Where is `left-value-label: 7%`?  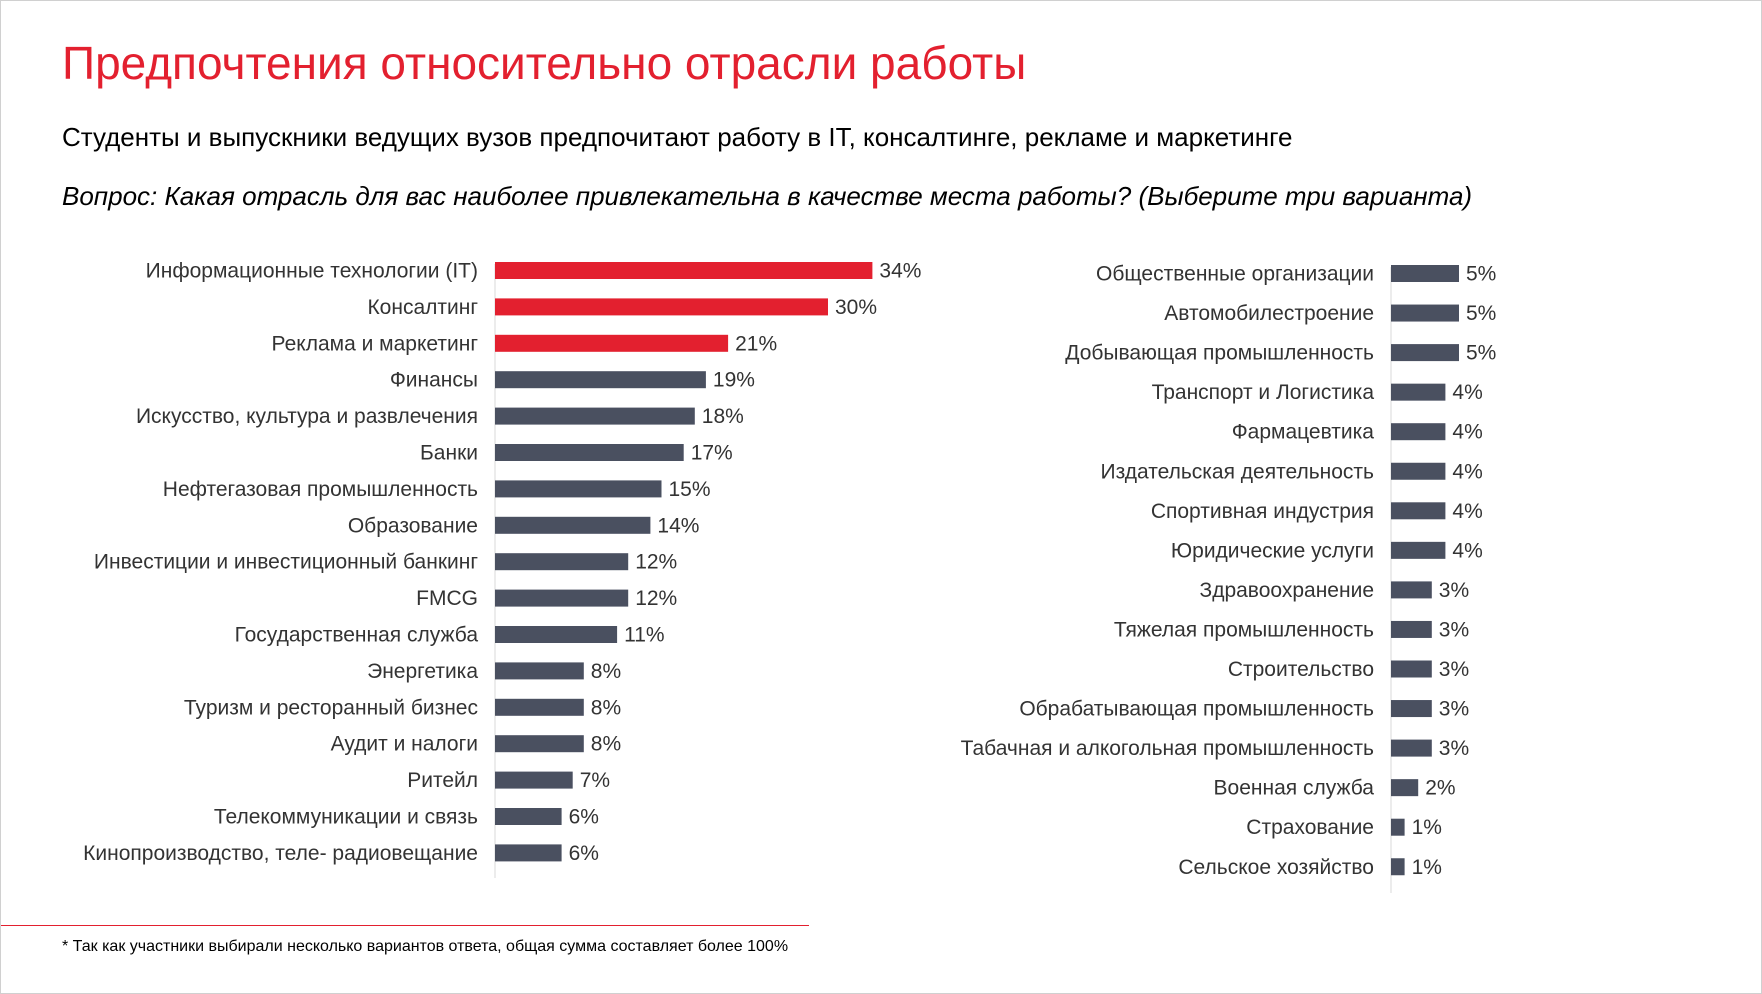 left-value-label: 7% is located at coordinates (595, 780).